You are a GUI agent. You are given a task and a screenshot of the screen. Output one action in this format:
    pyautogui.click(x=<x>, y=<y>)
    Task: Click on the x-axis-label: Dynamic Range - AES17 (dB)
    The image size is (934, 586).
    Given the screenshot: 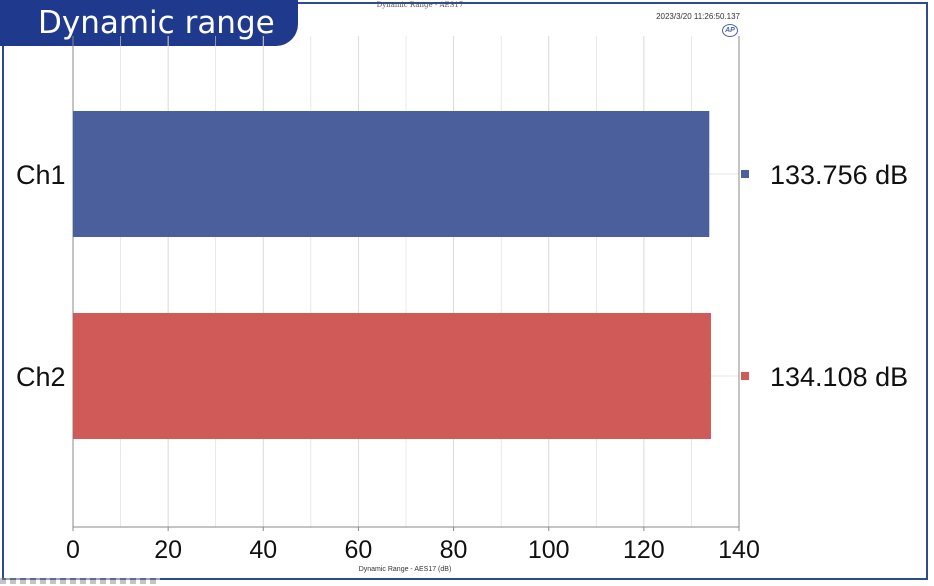 What is the action you would take?
    pyautogui.click(x=405, y=569)
    